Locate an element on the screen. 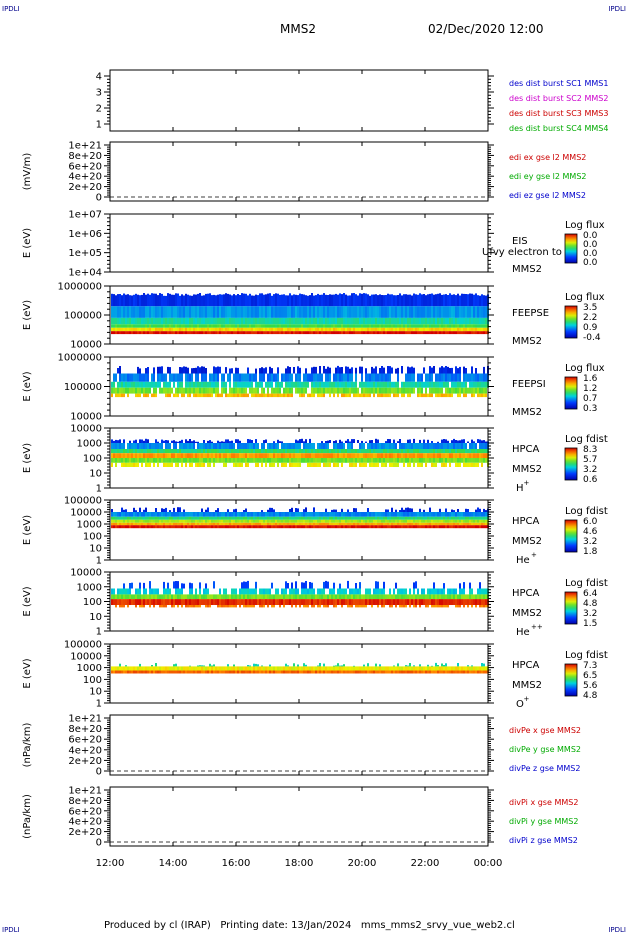  y-tick-label: 1e+04 is located at coordinates (85, 273).